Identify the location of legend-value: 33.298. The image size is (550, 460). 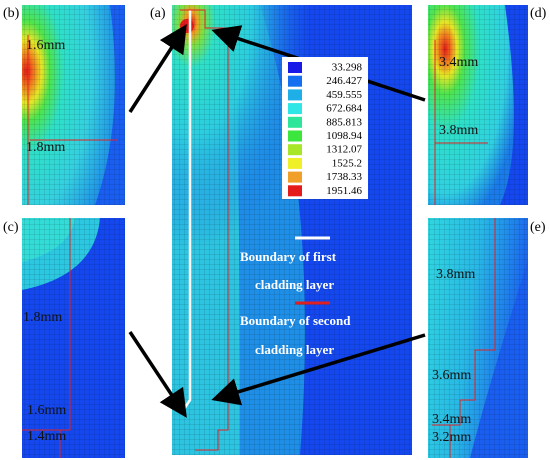
(347, 68).